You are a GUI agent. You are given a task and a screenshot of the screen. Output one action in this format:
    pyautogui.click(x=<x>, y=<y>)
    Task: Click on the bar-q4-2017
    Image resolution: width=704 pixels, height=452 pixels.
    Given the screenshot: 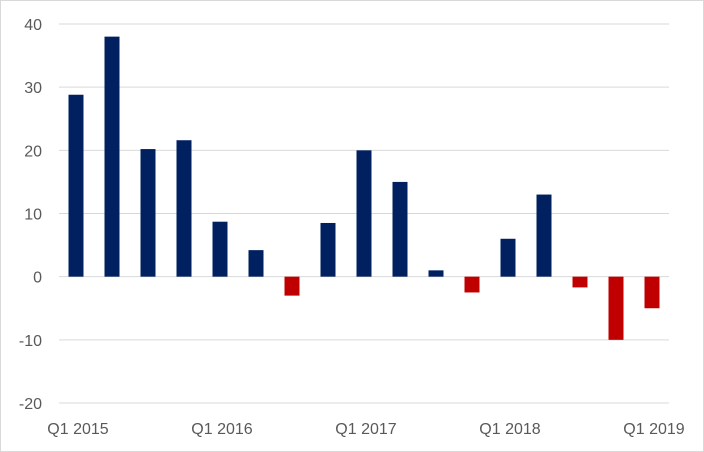 What is the action you would take?
    pyautogui.click(x=472, y=284)
    